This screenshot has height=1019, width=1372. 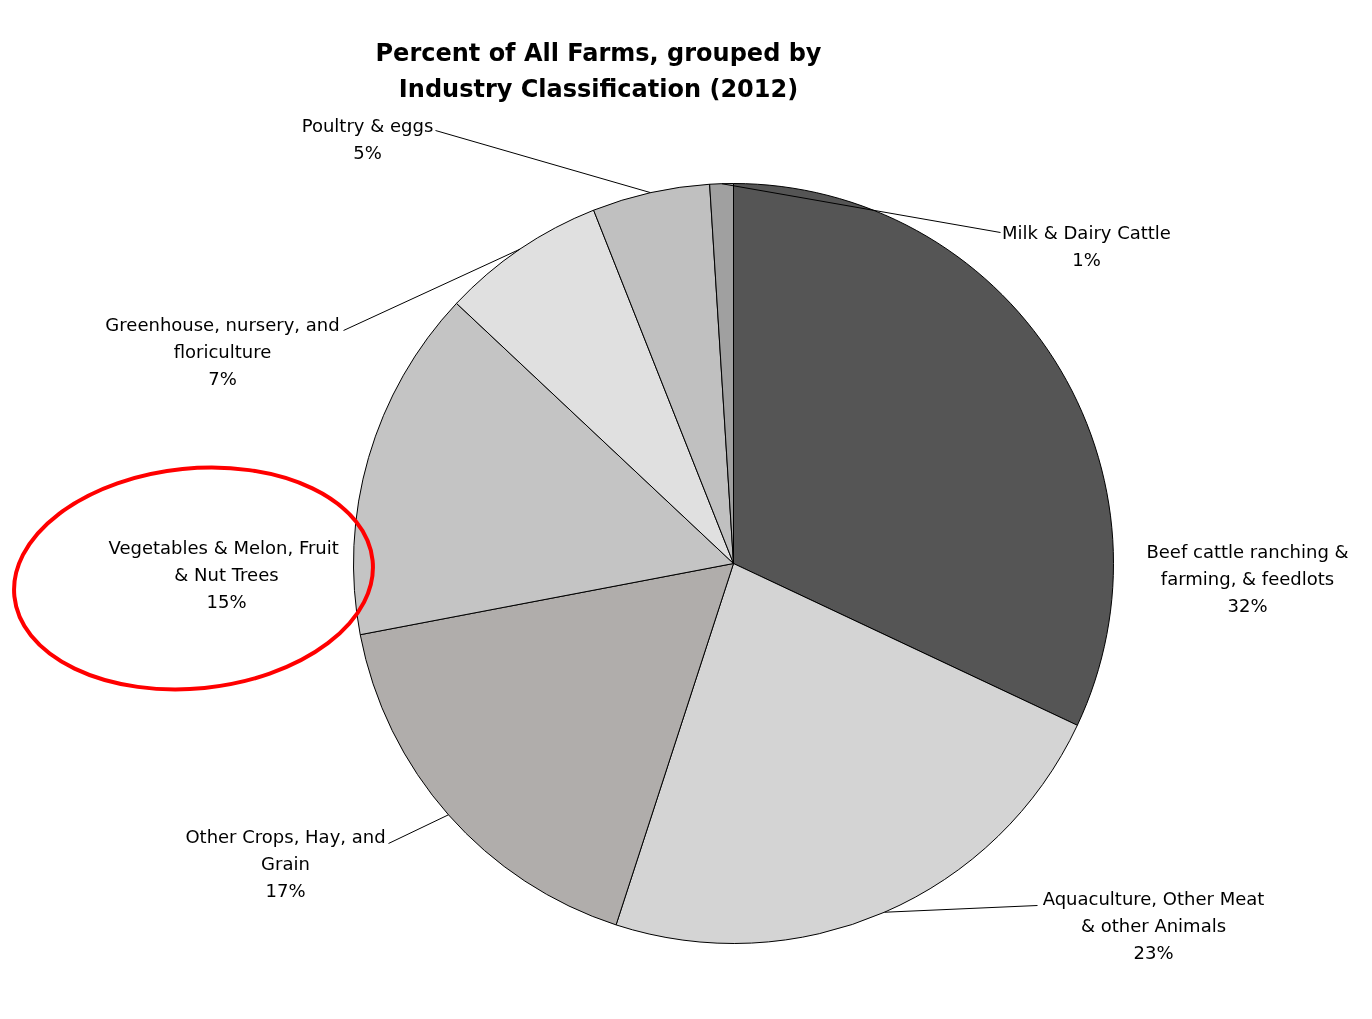 I want to click on data-label: 15%, so click(x=226, y=601).